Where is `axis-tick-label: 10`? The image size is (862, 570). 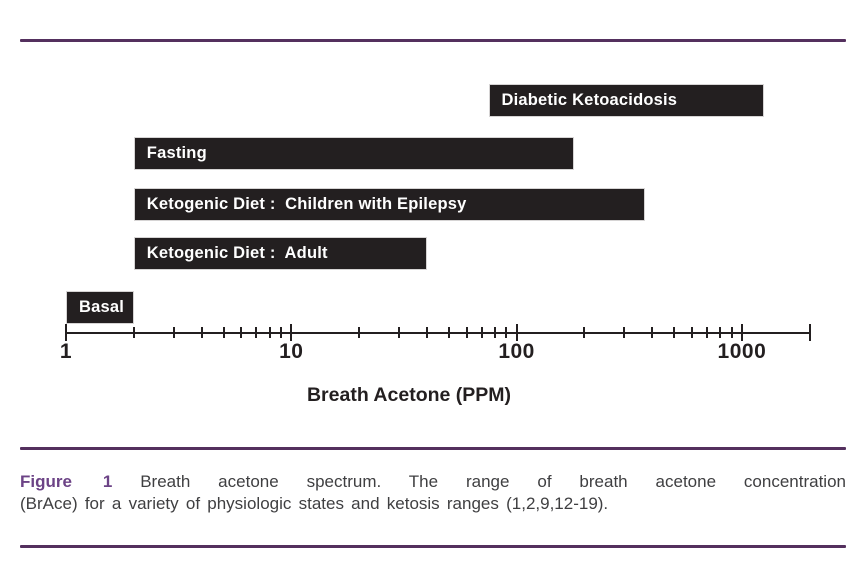 axis-tick-label: 10 is located at coordinates (291, 351).